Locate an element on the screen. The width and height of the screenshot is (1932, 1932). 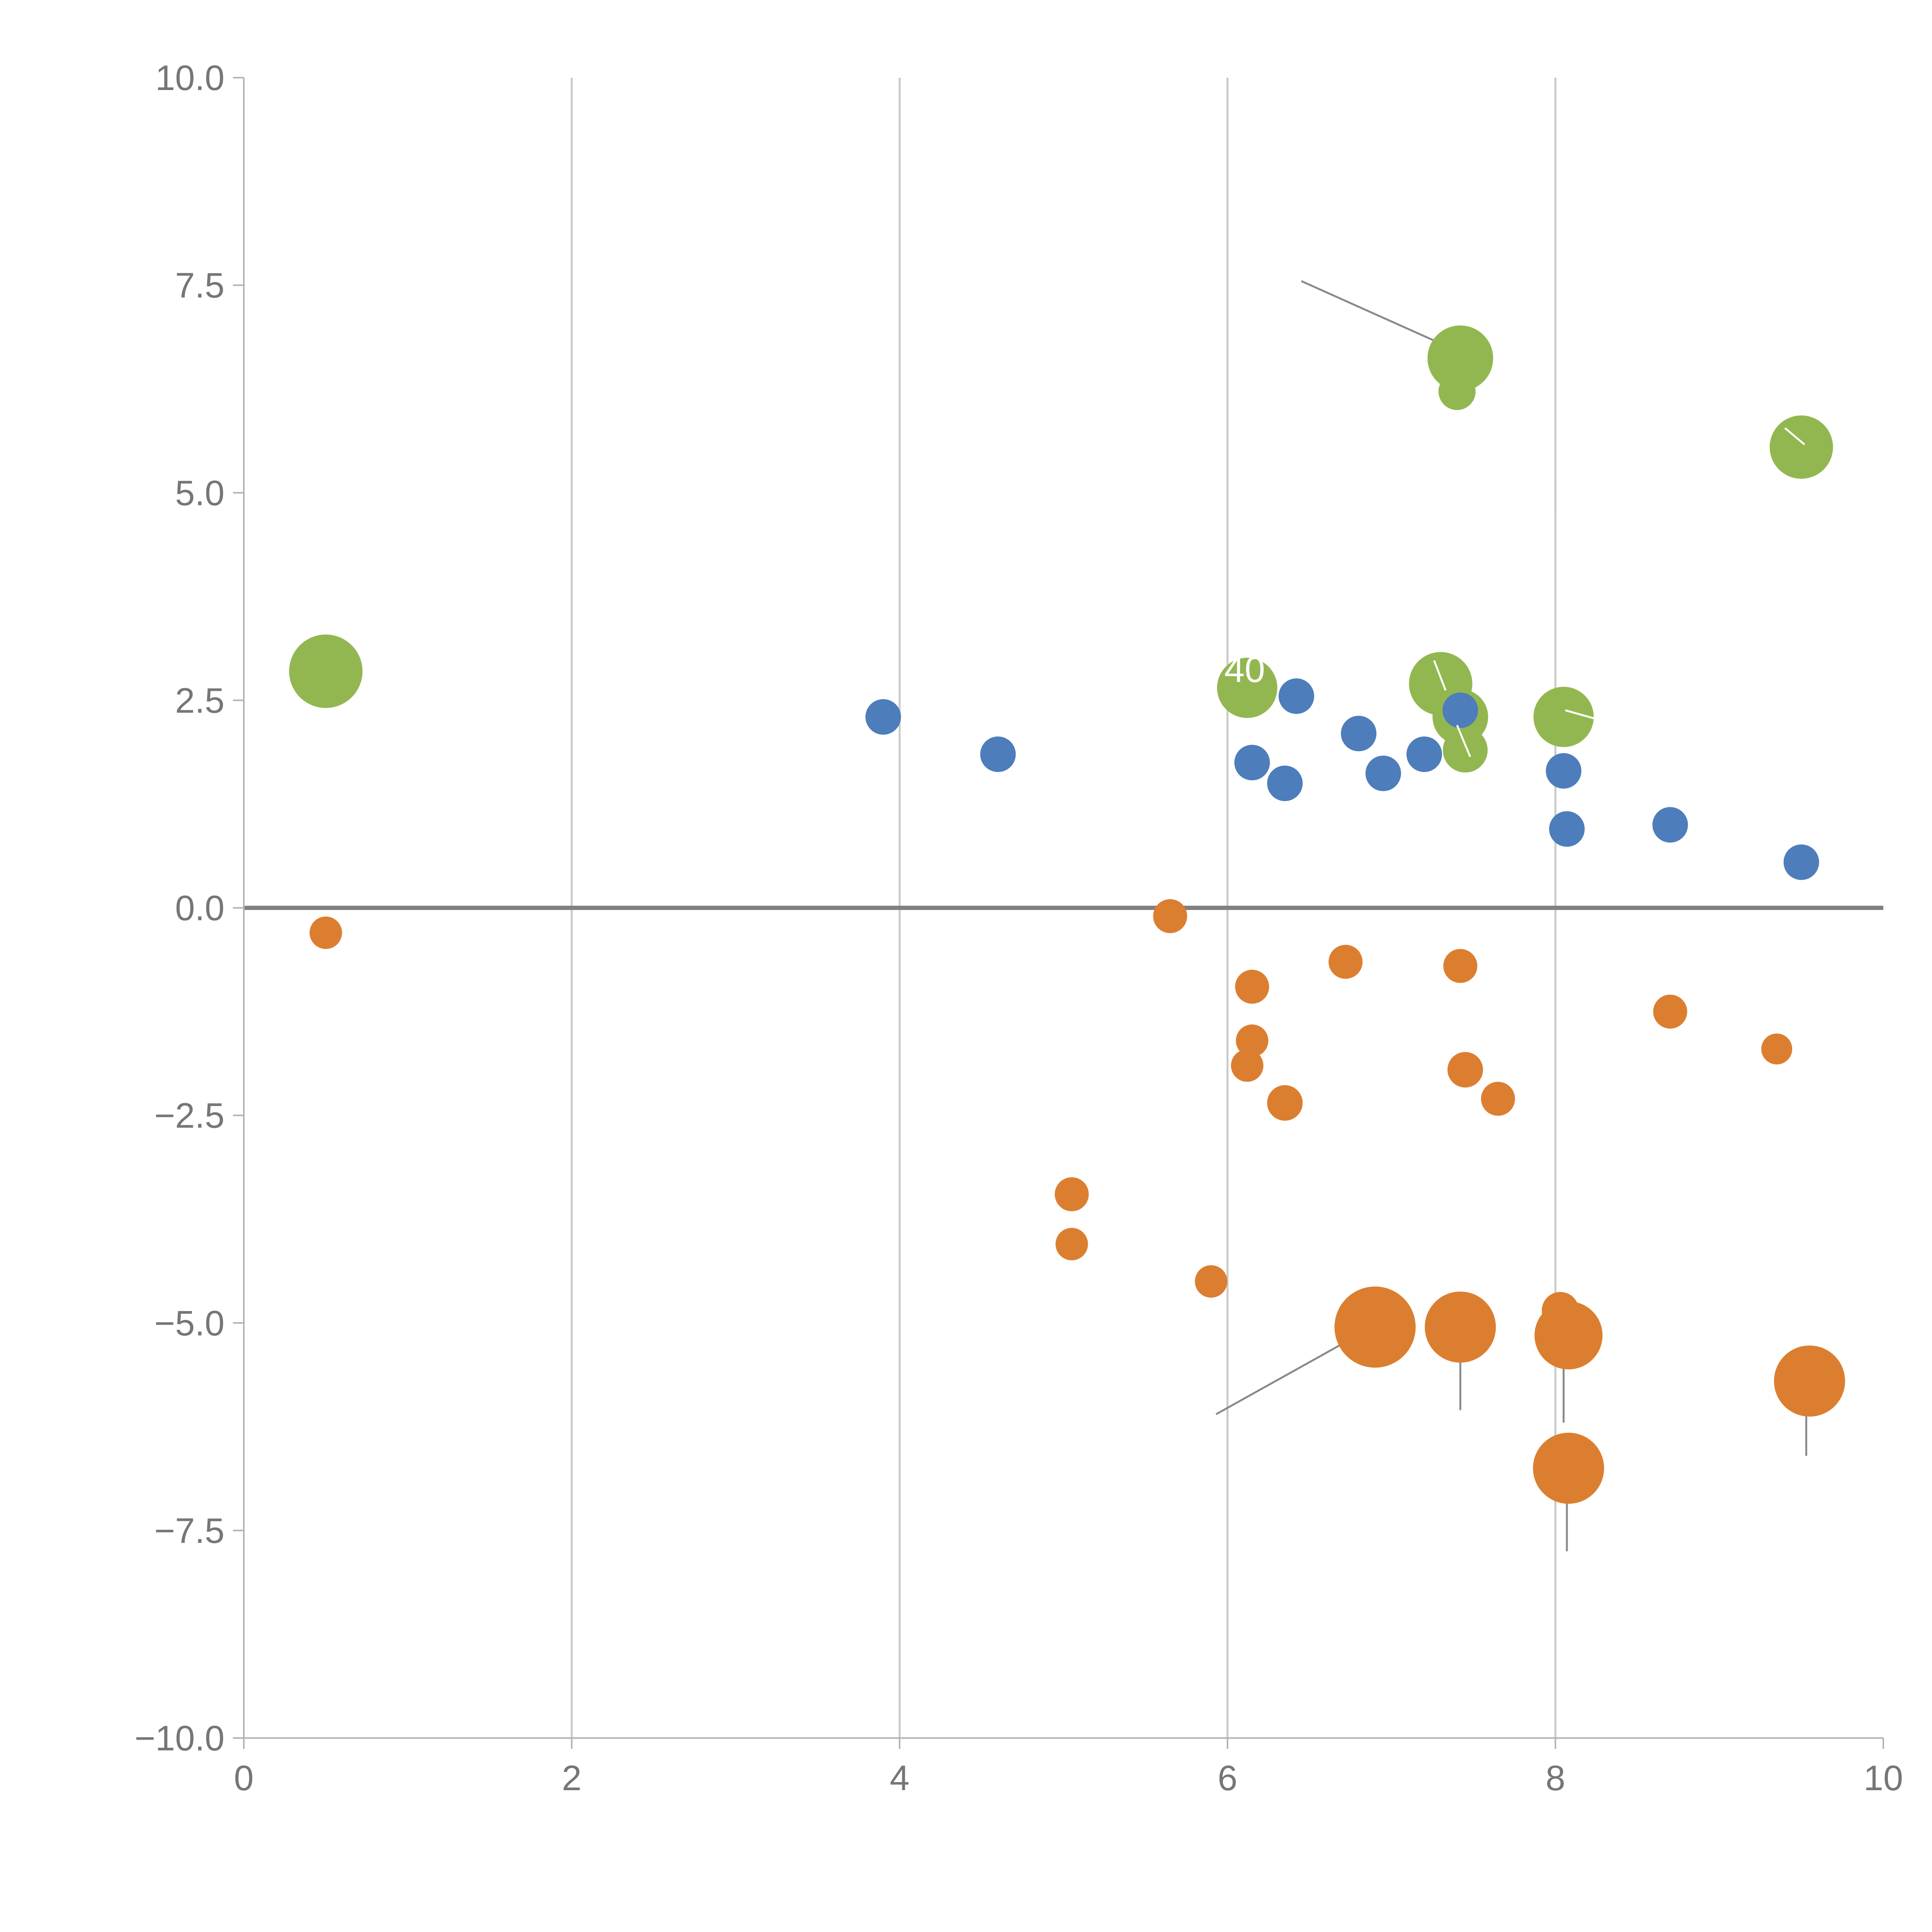
y-tick-label: 7.5 is located at coordinates (200, 285).